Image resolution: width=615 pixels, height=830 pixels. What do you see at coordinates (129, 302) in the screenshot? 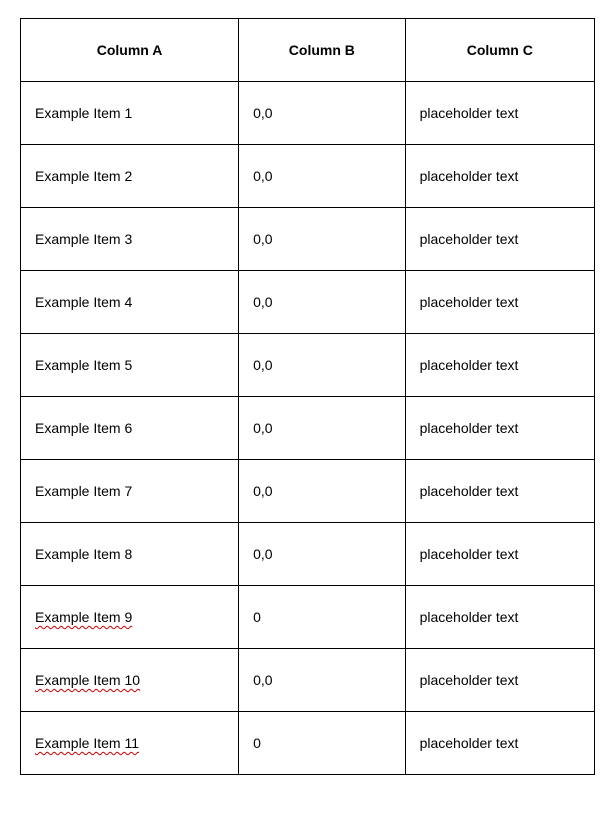
I see `cell-name: Example Item 4` at bounding box center [129, 302].